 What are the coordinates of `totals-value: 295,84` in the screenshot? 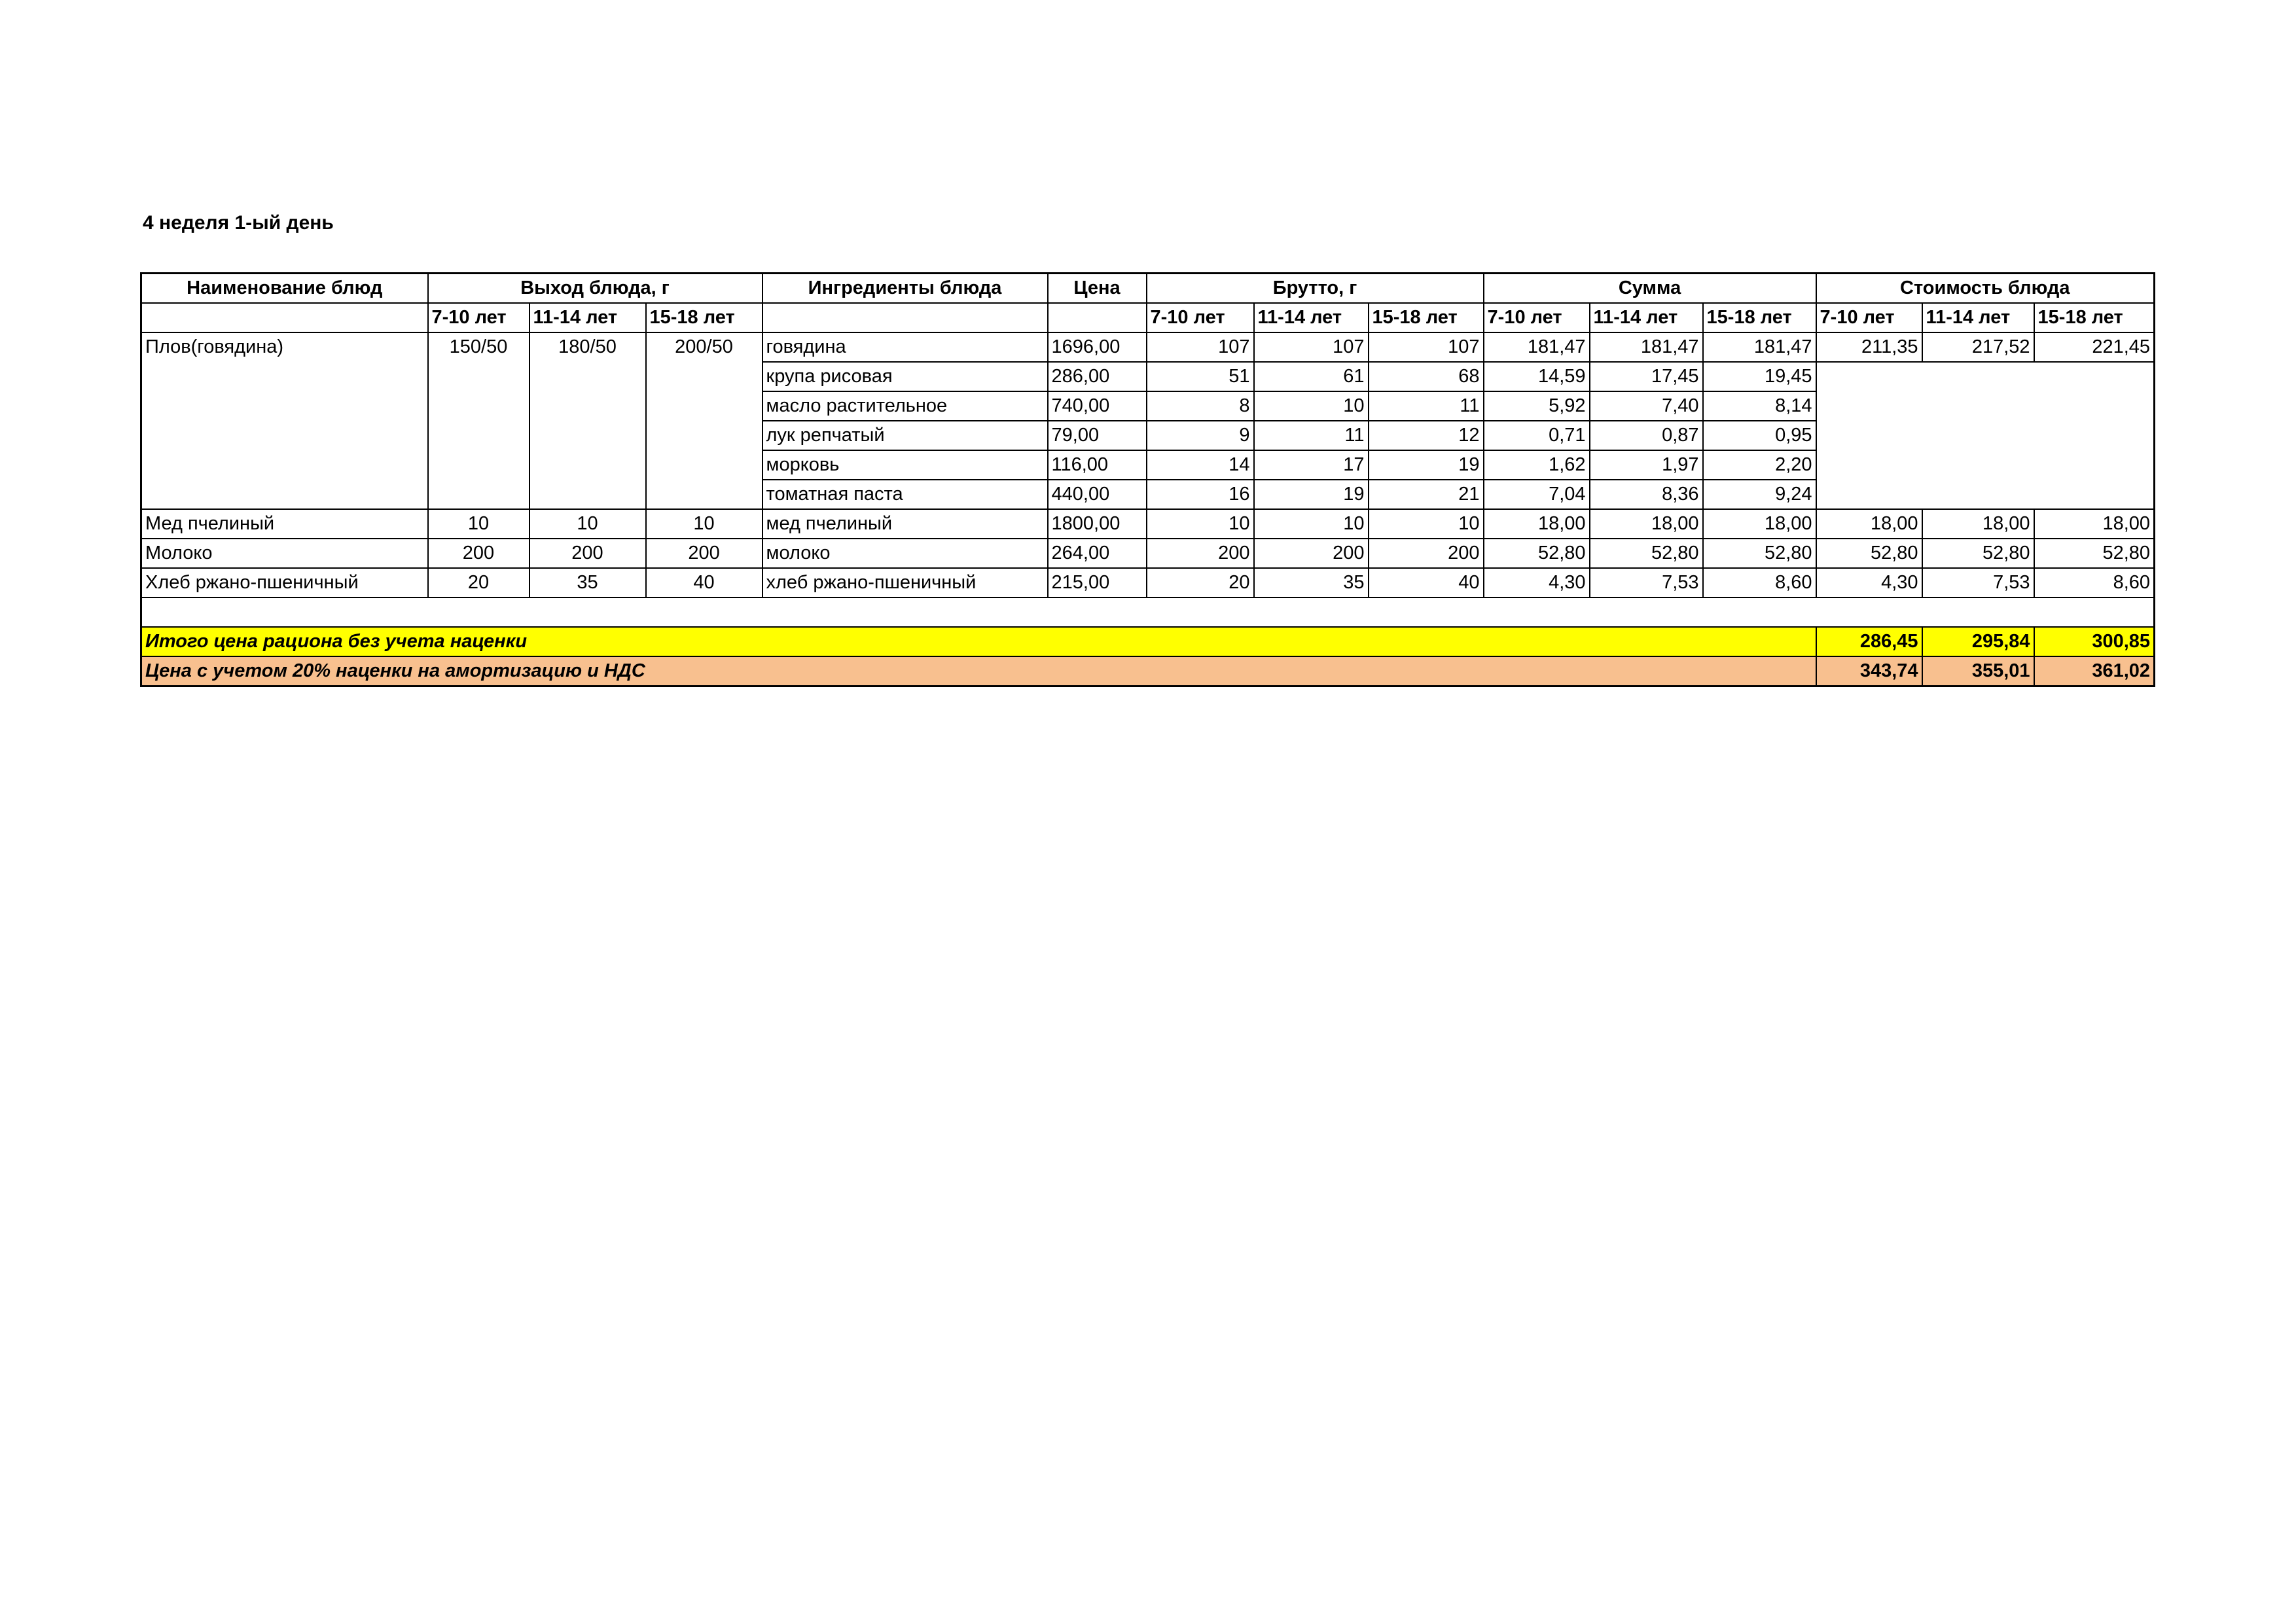 It's located at (1978, 641).